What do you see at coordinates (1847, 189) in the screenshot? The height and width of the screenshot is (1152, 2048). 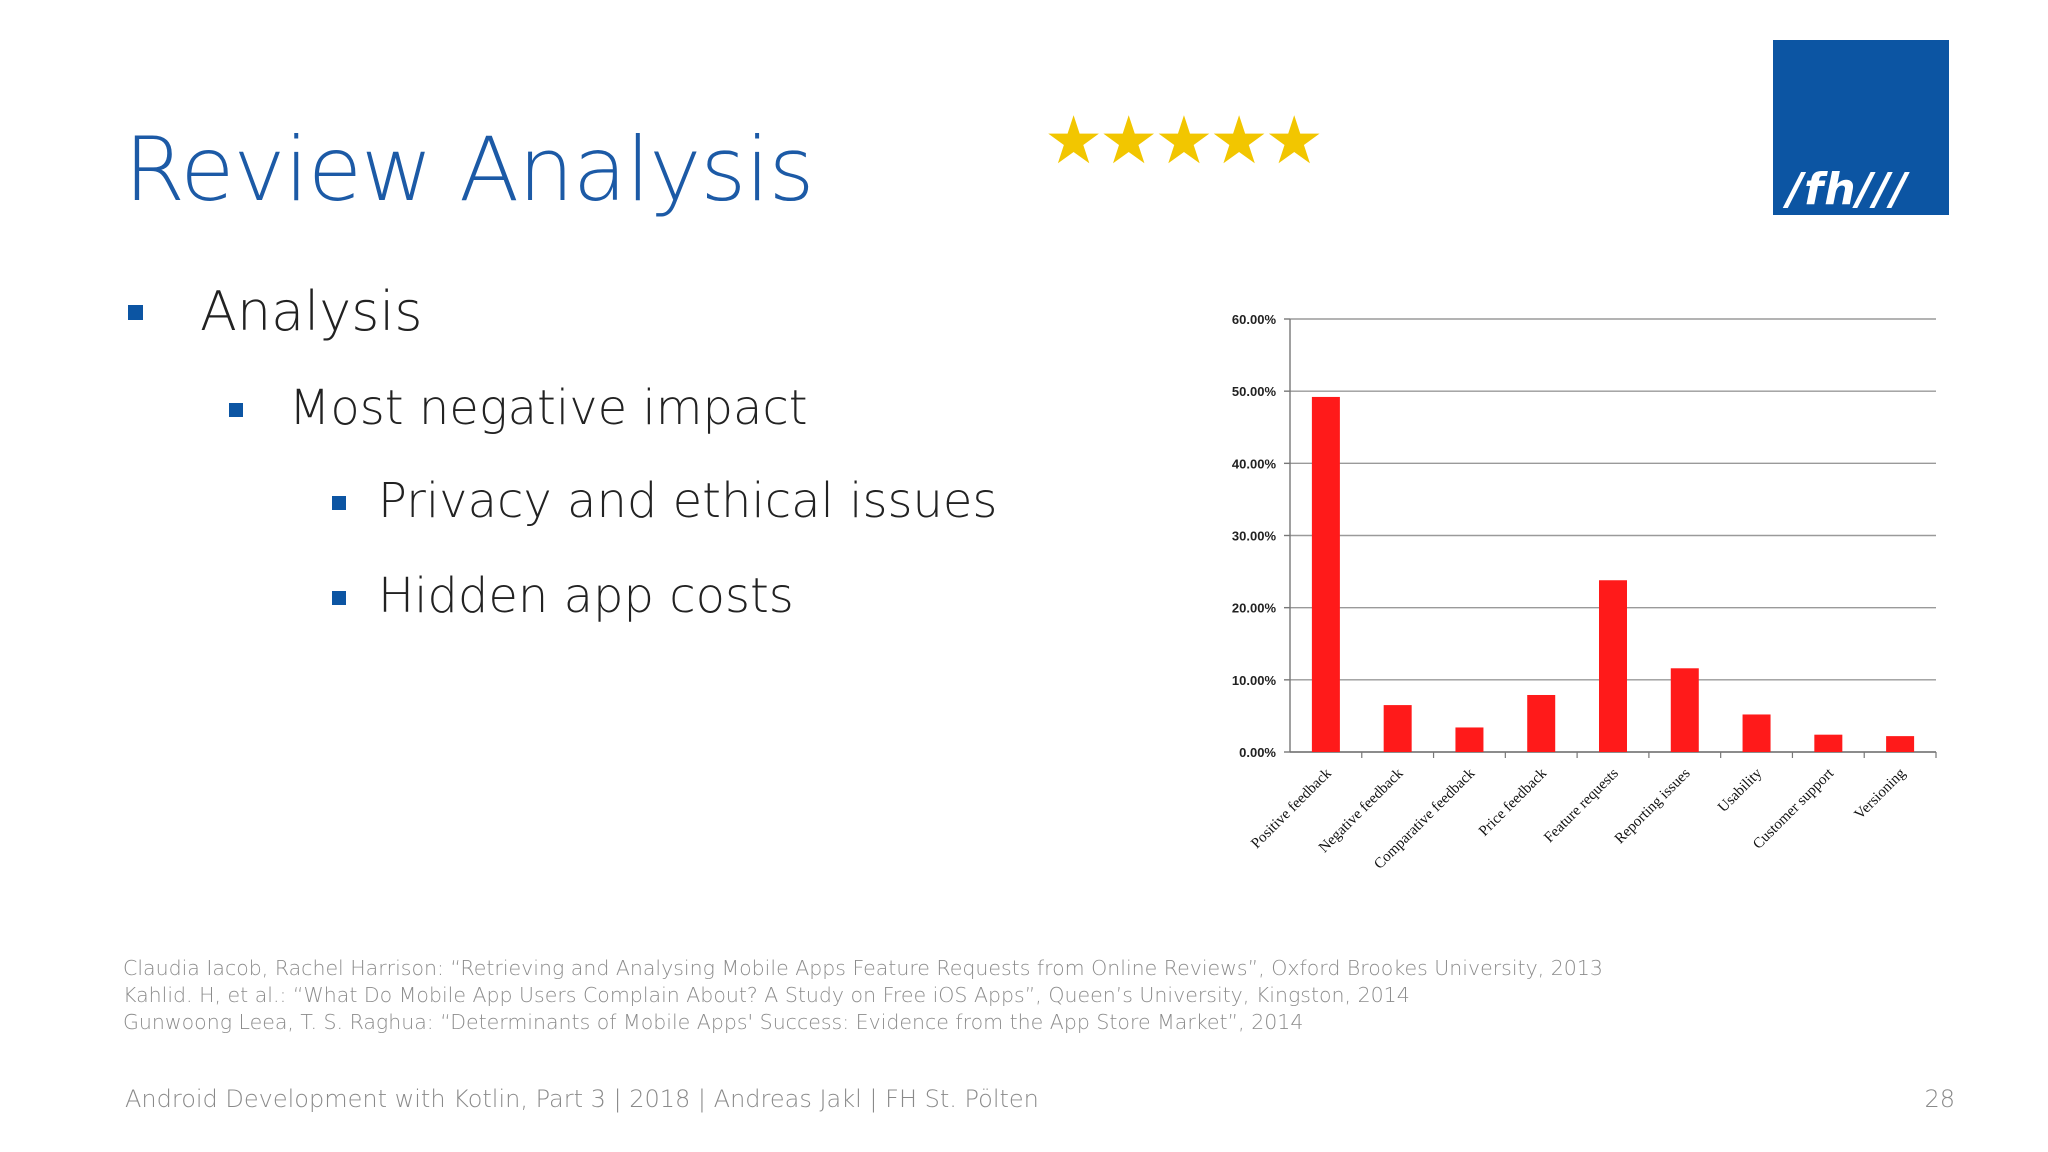 I see `logo-mark: /fh///` at bounding box center [1847, 189].